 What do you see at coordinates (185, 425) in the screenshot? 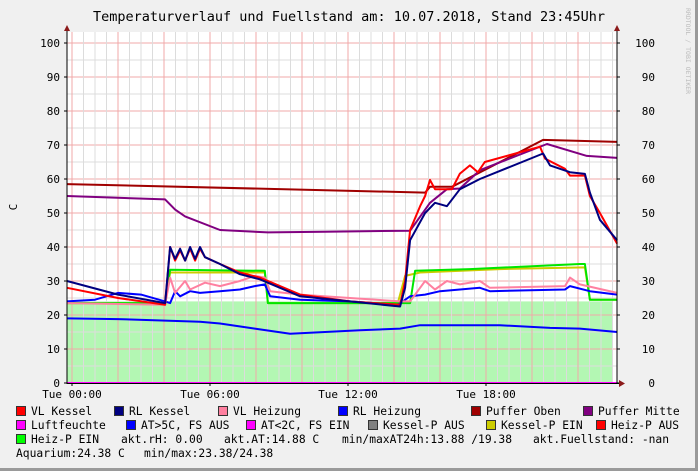
I see `legend-label: AT>5C, FS AUS` at bounding box center [185, 425].